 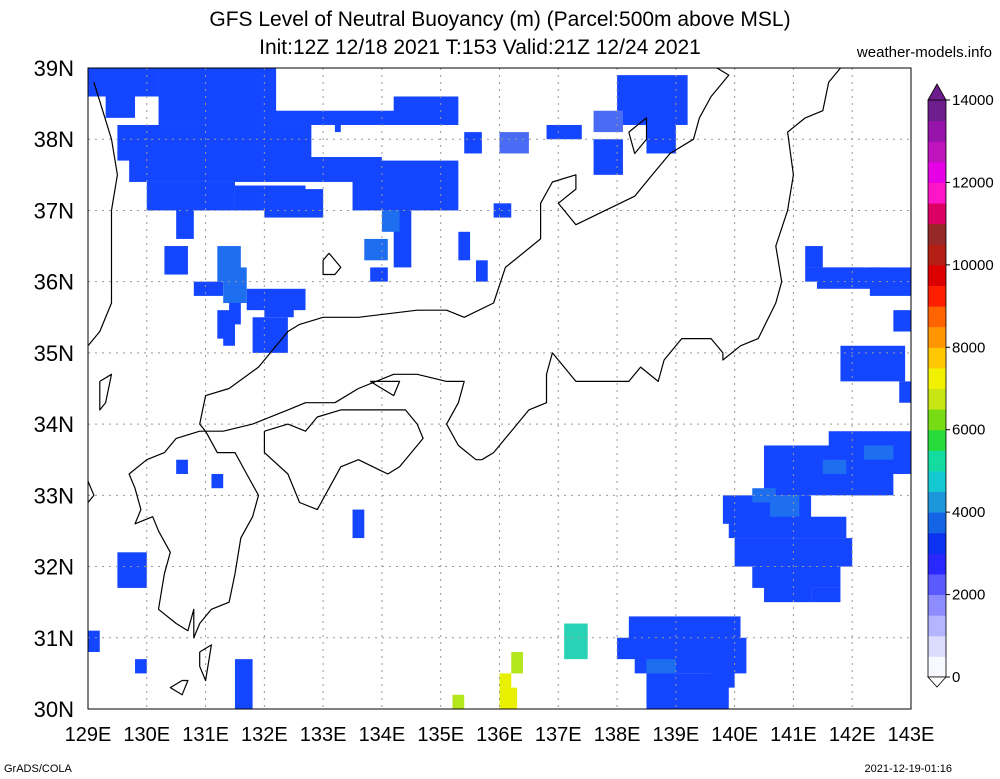 I want to click on lat-tick-label: 34N, so click(x=54, y=424).